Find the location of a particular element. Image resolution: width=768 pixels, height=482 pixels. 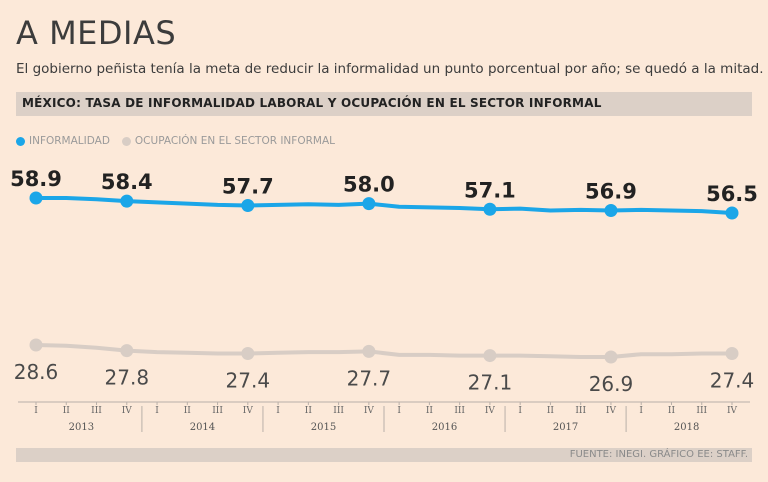

data-label-ocupacion-19: 26.9 is located at coordinates (611, 384).